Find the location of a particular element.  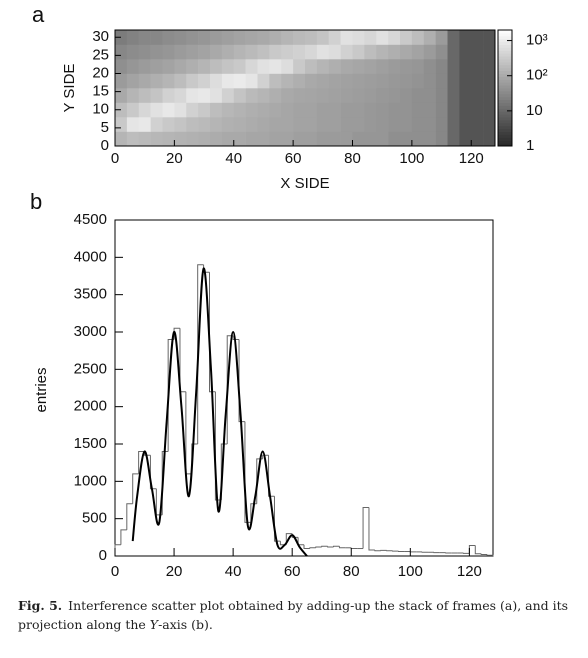

colorbar-tick-label: 10² is located at coordinates (537, 75).